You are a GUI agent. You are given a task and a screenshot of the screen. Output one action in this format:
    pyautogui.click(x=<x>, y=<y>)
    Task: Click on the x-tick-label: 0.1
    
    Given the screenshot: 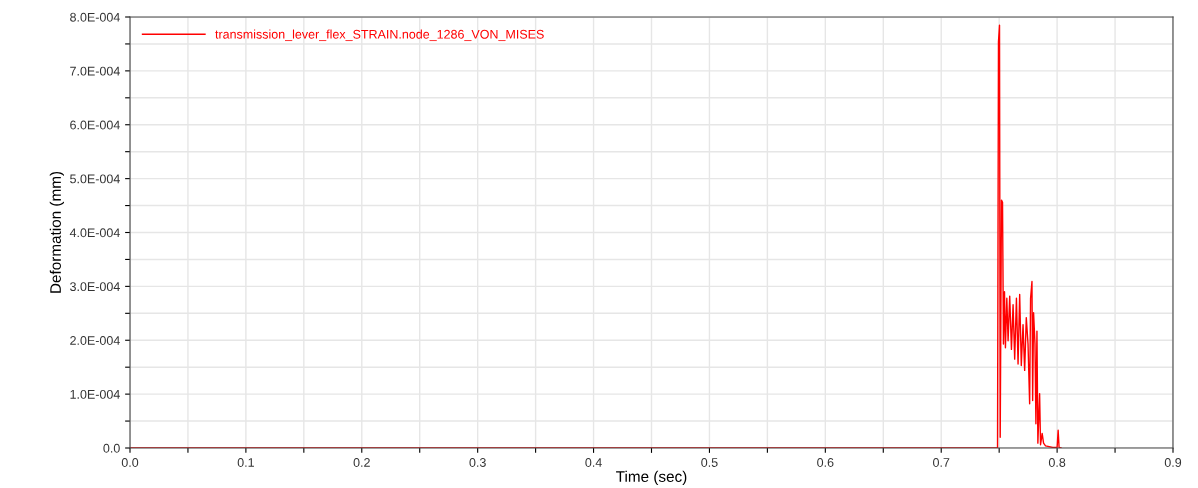 What is the action you would take?
    pyautogui.click(x=245, y=462)
    